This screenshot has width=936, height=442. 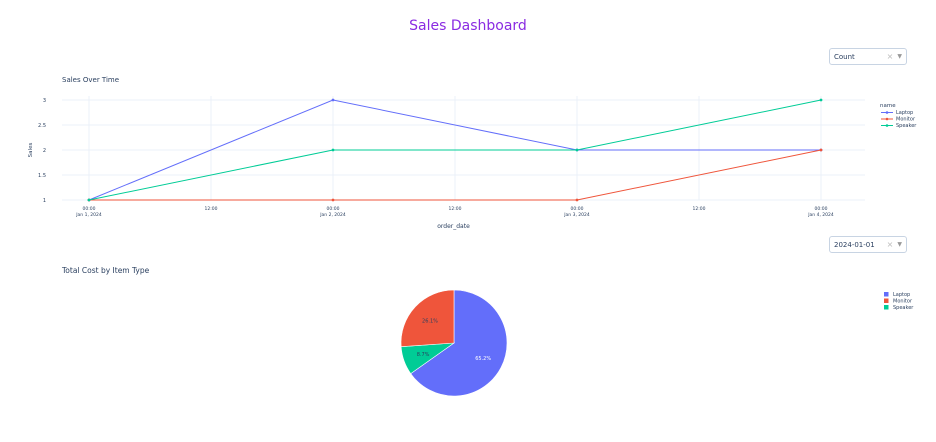 What do you see at coordinates (44, 151) in the screenshot?
I see `y-tick-label: 2` at bounding box center [44, 151].